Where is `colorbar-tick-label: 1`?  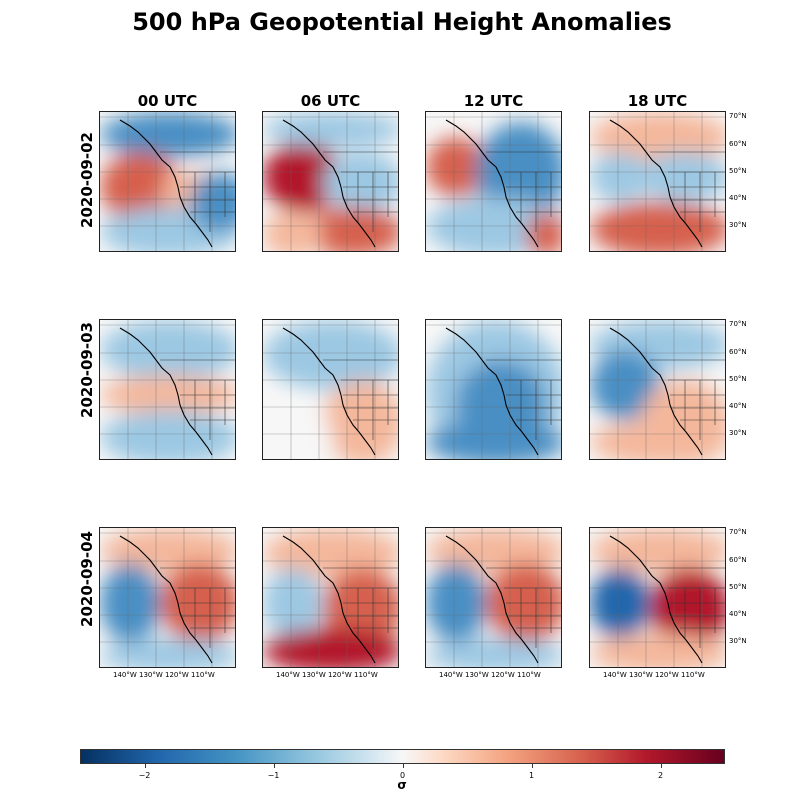 colorbar-tick-label: 1 is located at coordinates (531, 775).